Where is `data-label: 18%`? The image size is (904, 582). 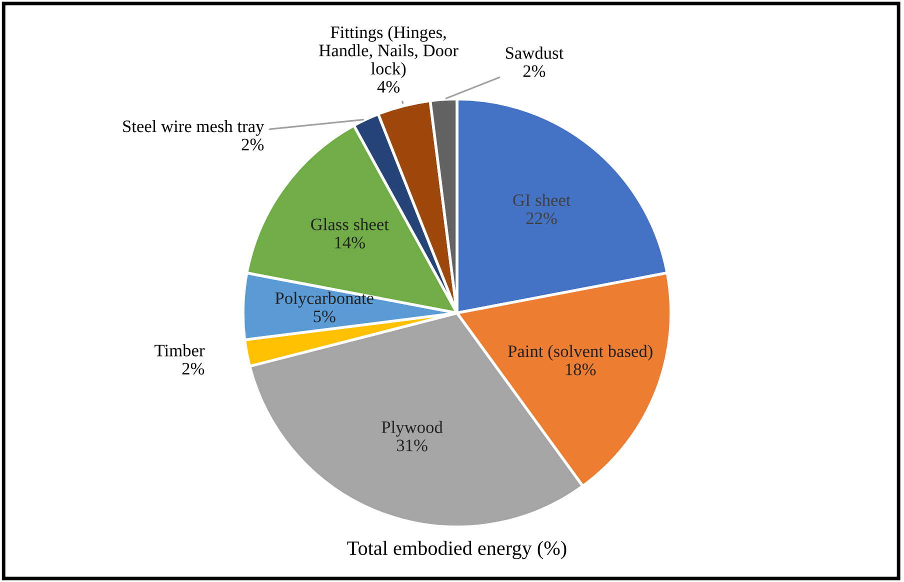 data-label: 18% is located at coordinates (581, 370).